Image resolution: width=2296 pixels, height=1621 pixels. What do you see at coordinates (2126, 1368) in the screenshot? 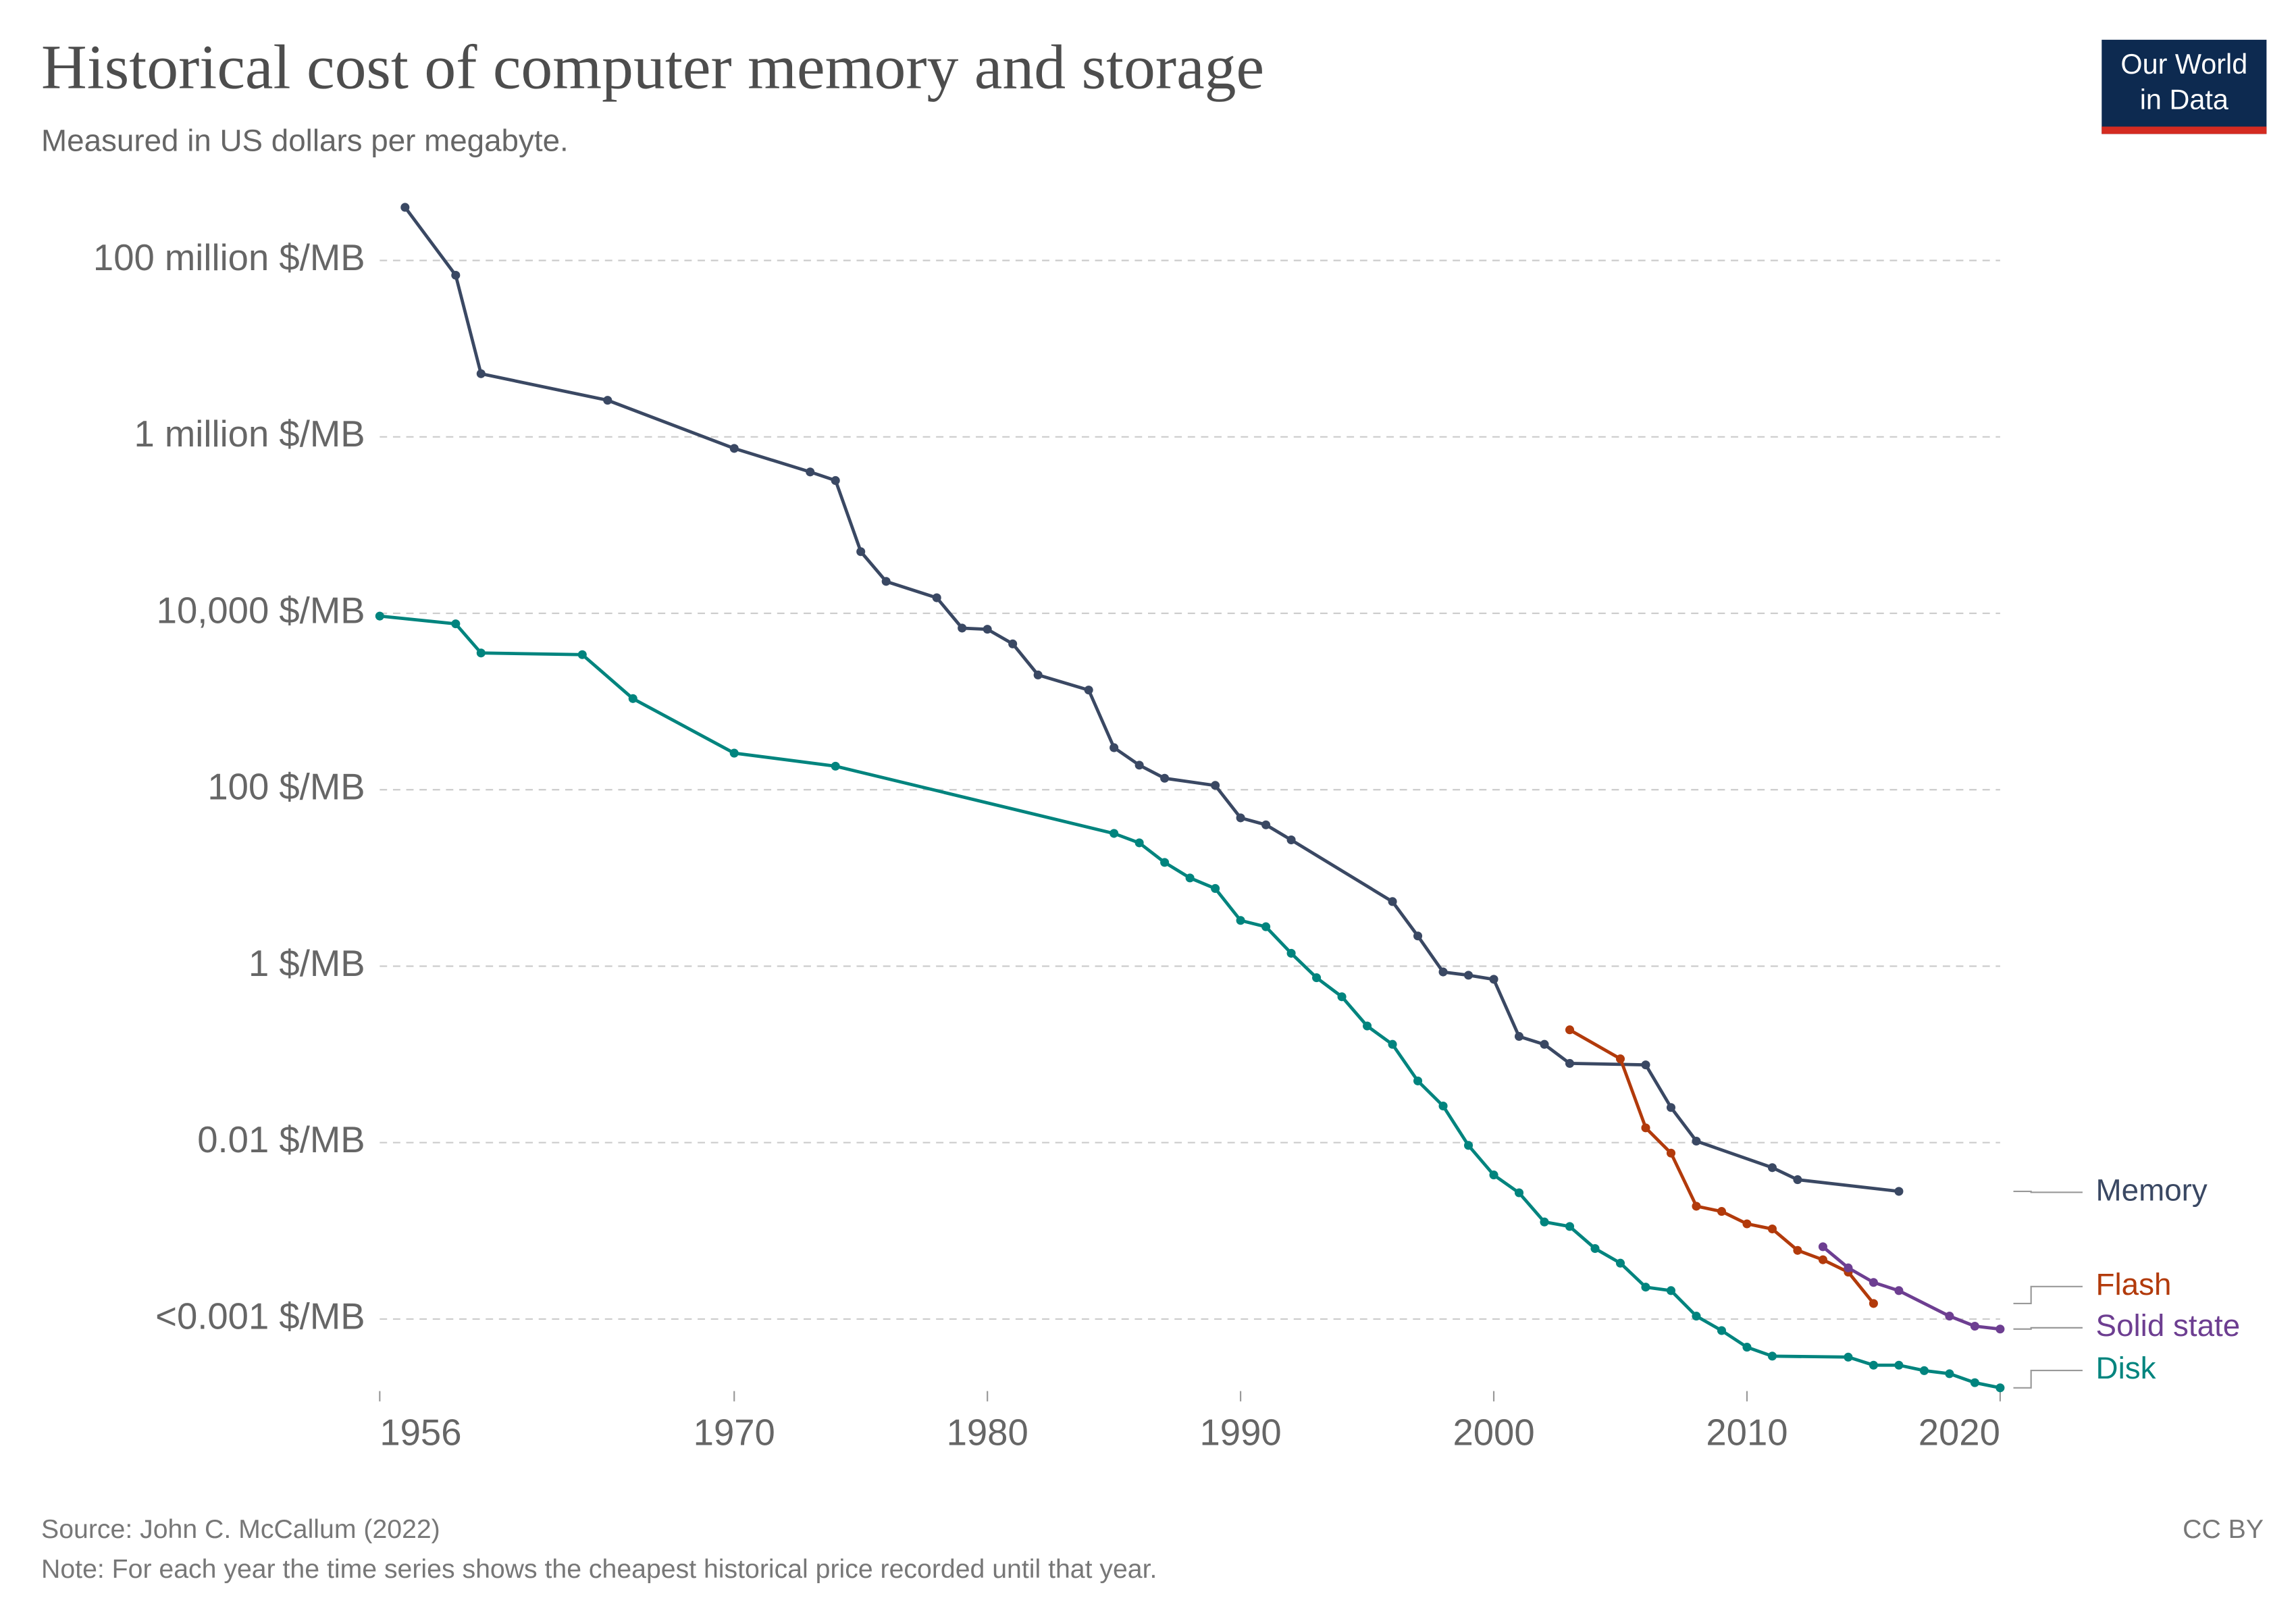
I see `series-label: Disk` at bounding box center [2126, 1368].